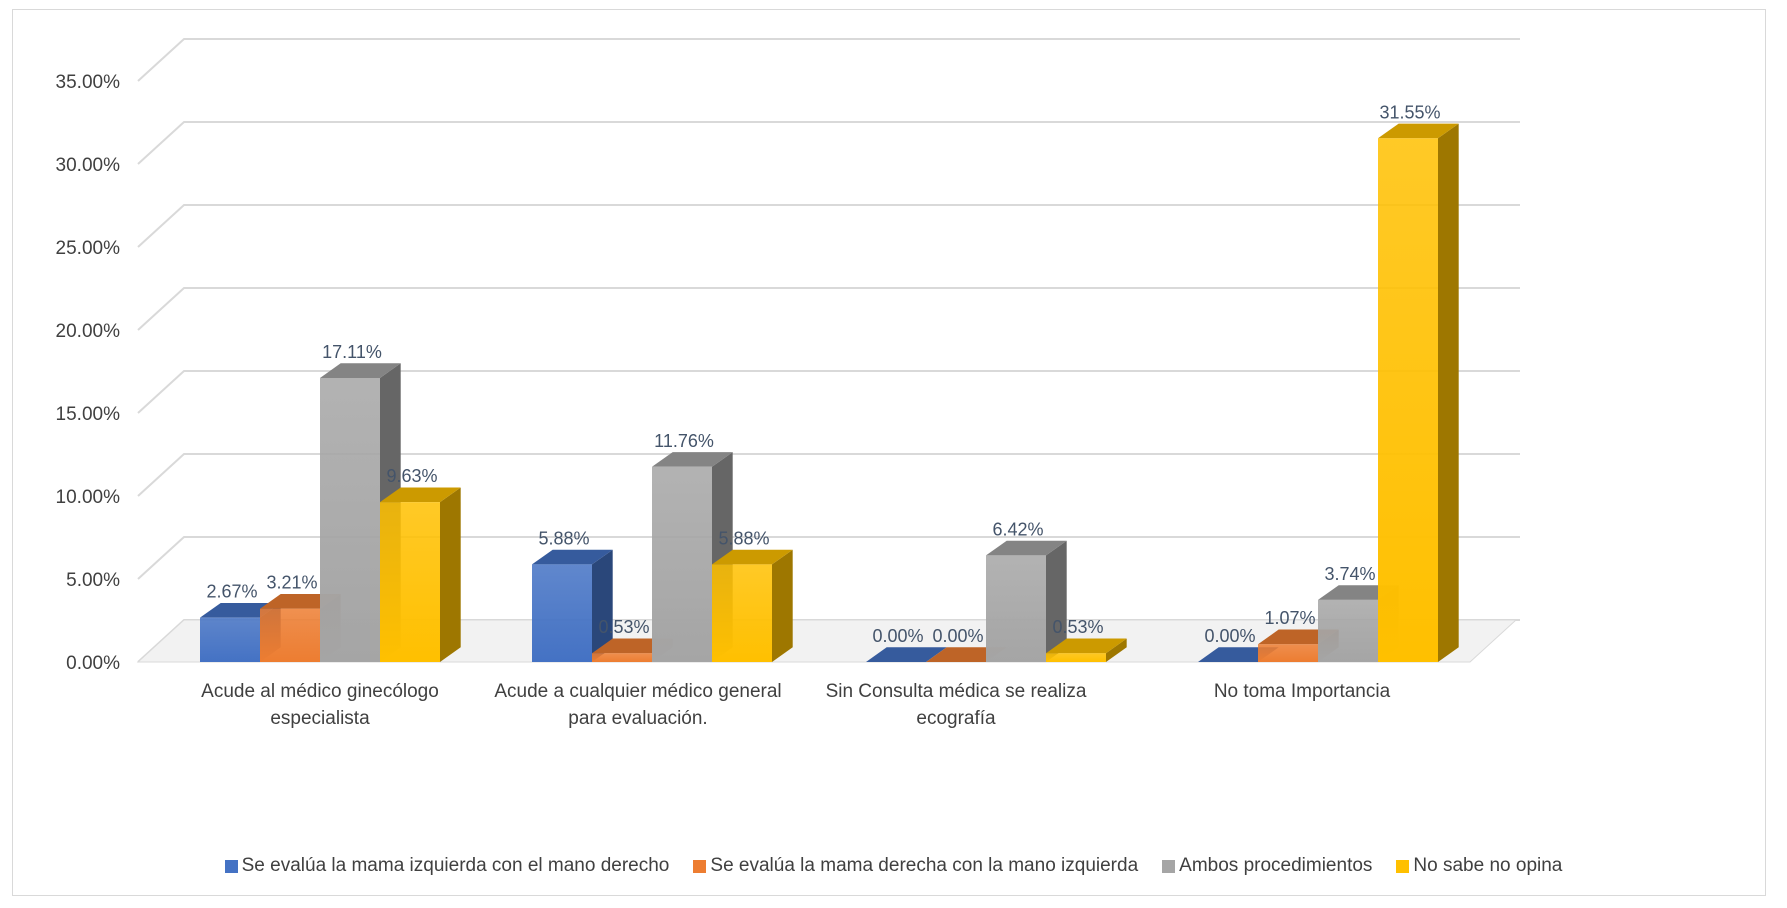 The image size is (1787, 908). What do you see at coordinates (1302, 691) in the screenshot?
I see `category-label: No toma Importancia` at bounding box center [1302, 691].